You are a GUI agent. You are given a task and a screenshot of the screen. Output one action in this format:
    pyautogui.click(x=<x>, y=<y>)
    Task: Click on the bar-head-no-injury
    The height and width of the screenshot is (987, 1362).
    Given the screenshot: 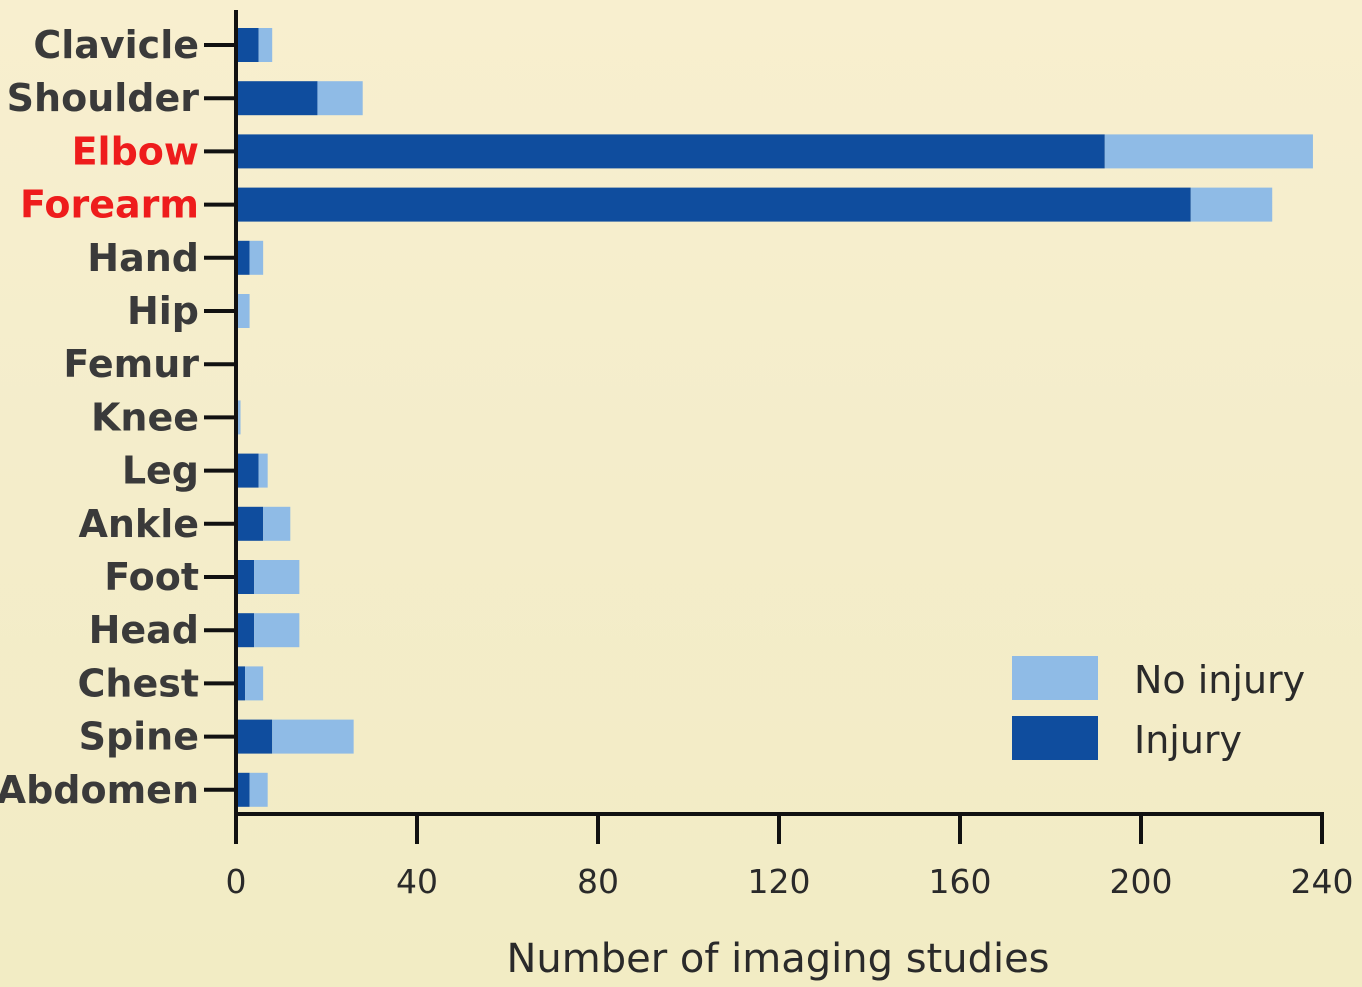 What is the action you would take?
    pyautogui.click(x=277, y=630)
    